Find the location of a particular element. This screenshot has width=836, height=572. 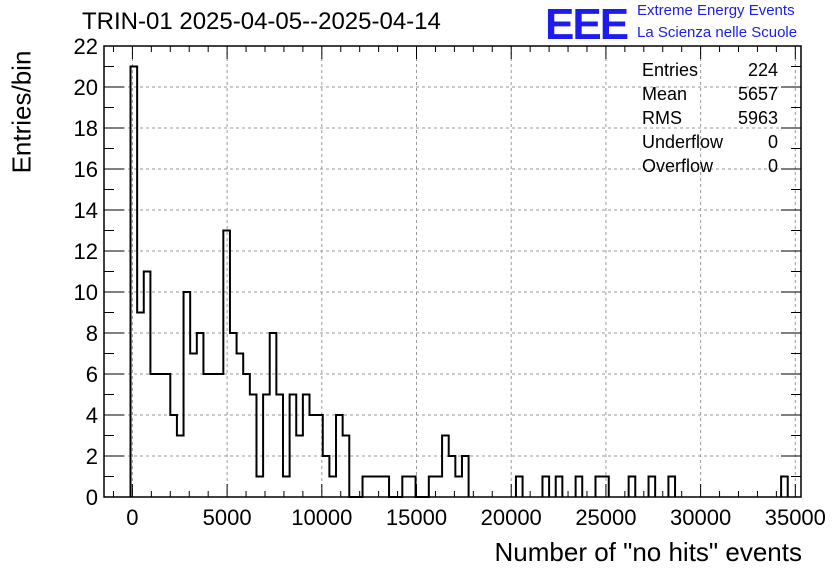

x-tick-label: 25000 is located at coordinates (605, 517).